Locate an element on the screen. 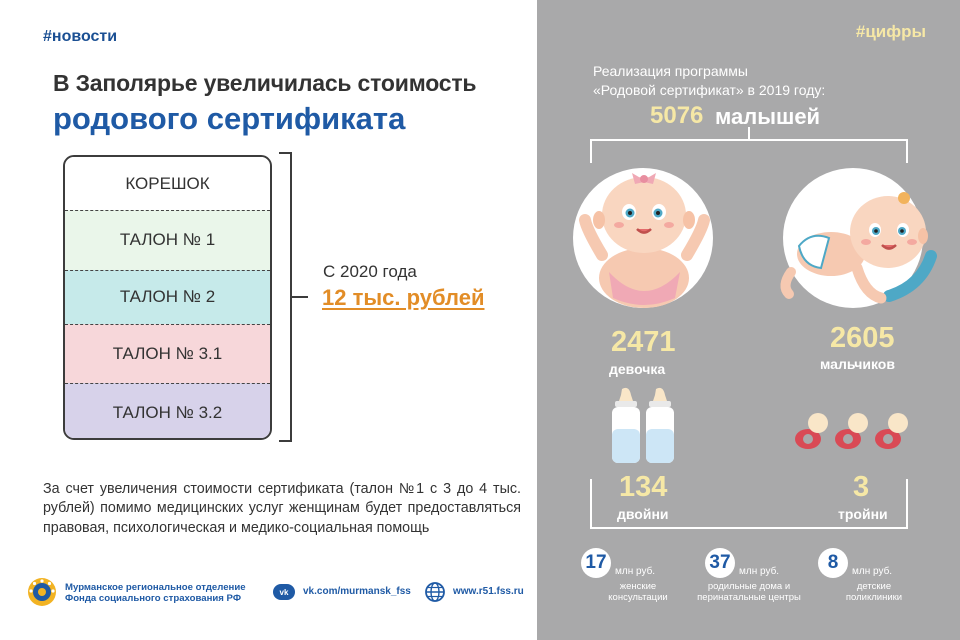 The image size is (960, 640). certificate-price: 12 тыс. рублей is located at coordinates (403, 297).